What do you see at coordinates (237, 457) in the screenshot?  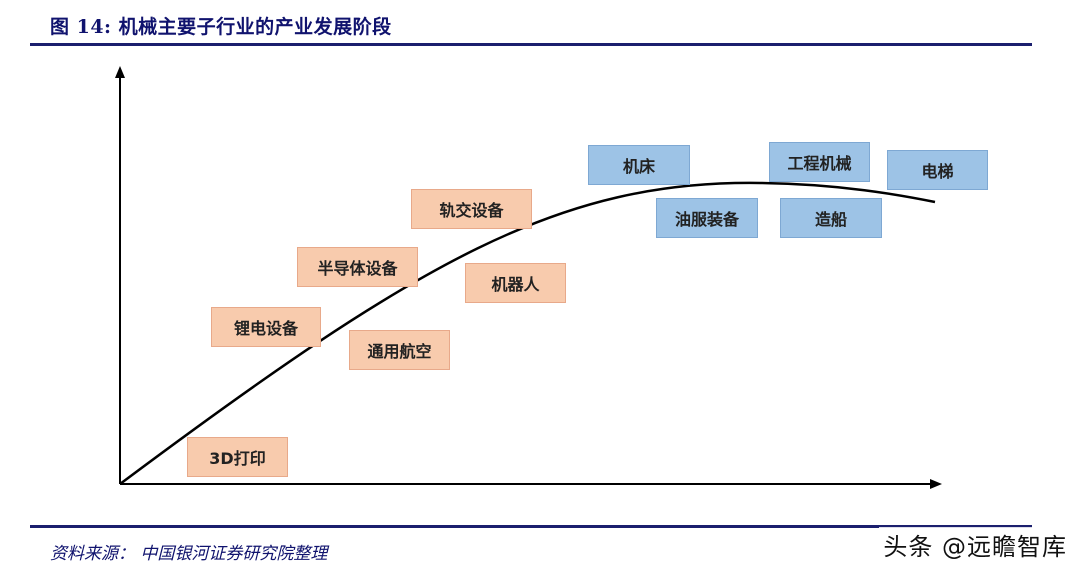 I see `box-3d-printing: 3D打印` at bounding box center [237, 457].